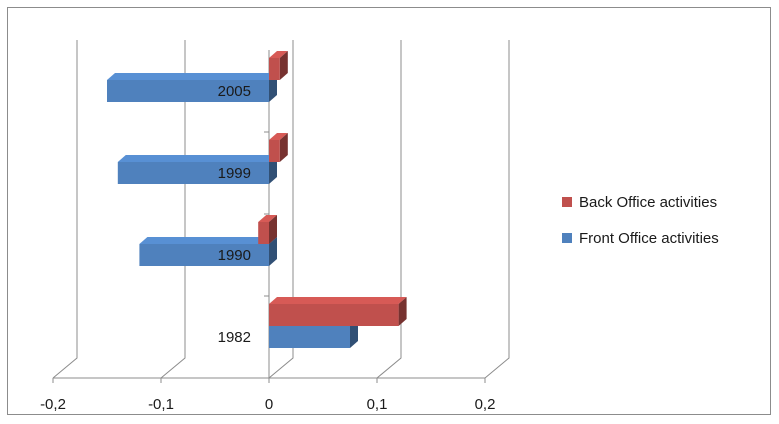 Image resolution: width=779 pixels, height=424 pixels. Describe the element at coordinates (567, 238) in the screenshot. I see `legend-swatch-front-office` at that location.